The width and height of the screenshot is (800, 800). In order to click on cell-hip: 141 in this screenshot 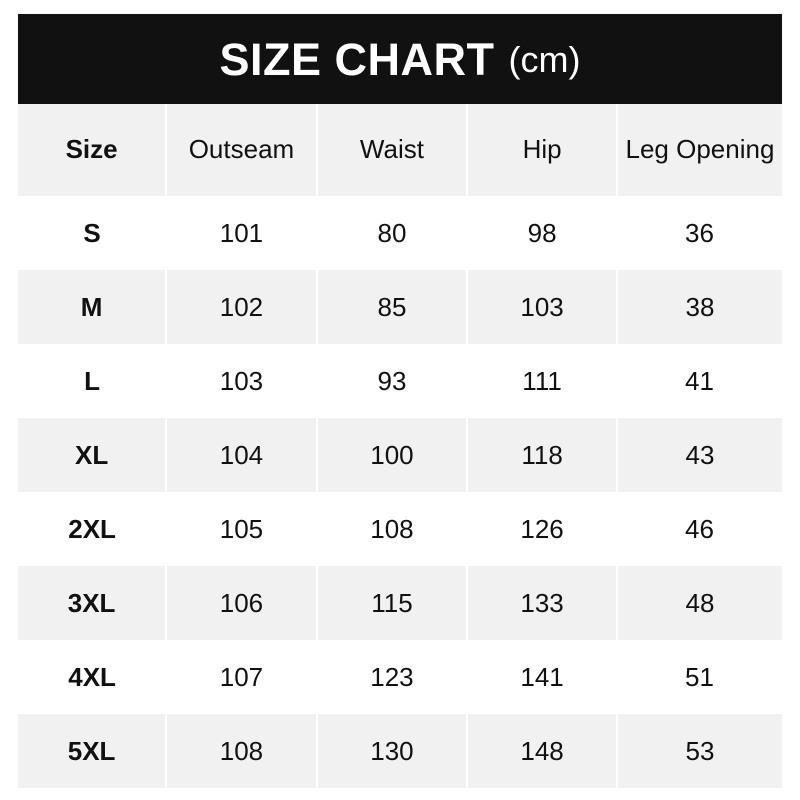, I will do `click(542, 677)`.